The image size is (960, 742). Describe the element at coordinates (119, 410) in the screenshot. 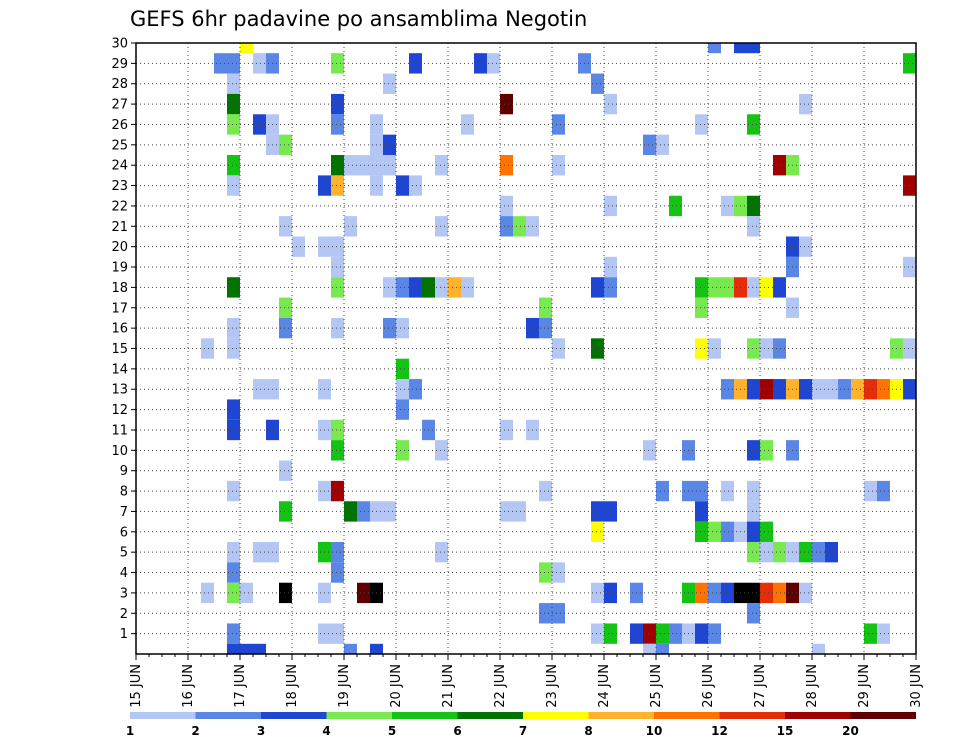

I see `y-tick-label: 12` at that location.